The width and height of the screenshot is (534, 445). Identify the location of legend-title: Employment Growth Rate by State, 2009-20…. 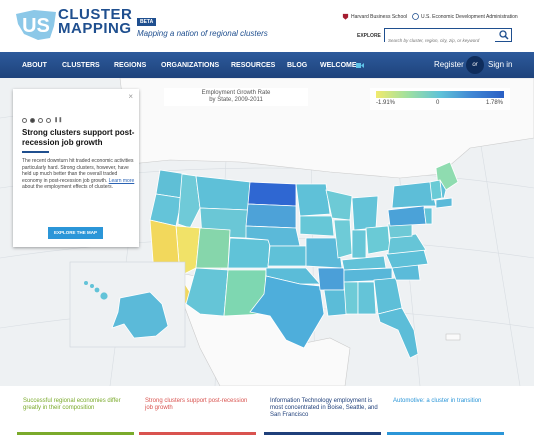
(236, 97).